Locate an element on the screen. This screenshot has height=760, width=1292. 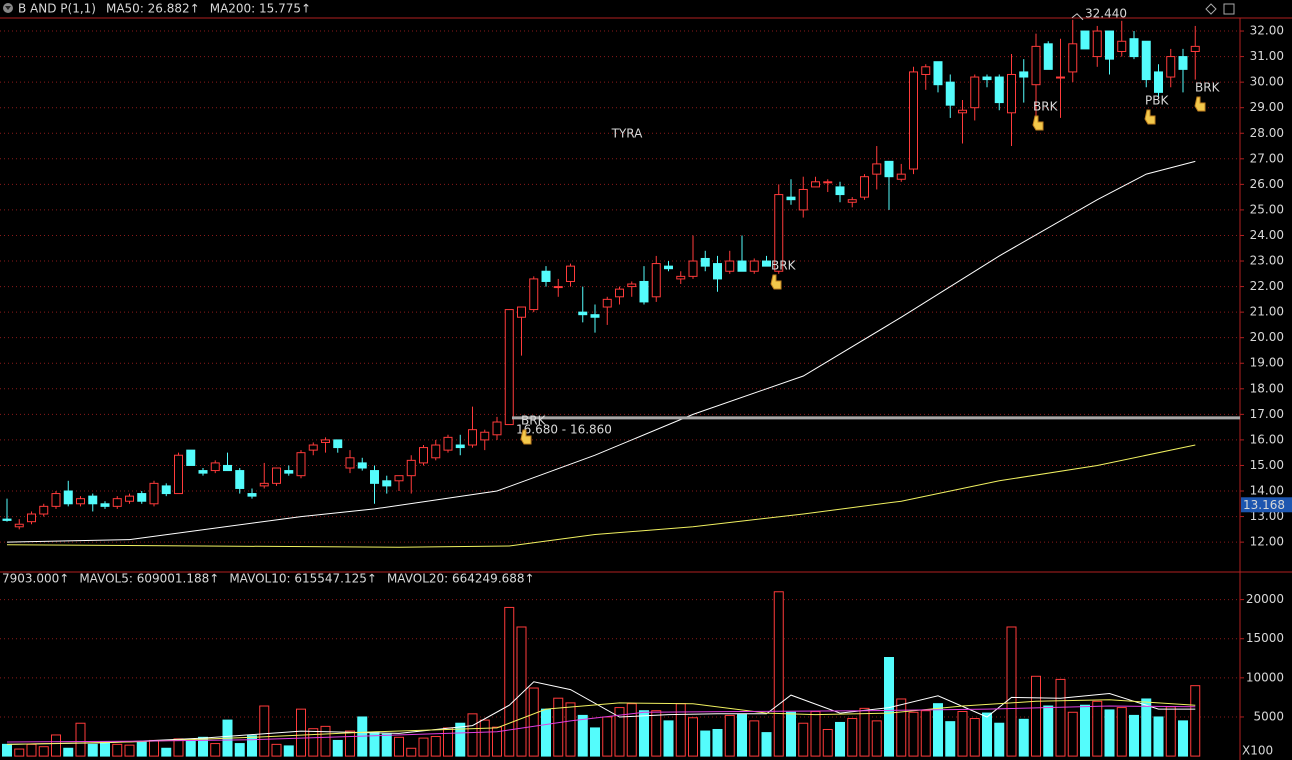
y-tick-label: 31.00 is located at coordinates (1267, 56).